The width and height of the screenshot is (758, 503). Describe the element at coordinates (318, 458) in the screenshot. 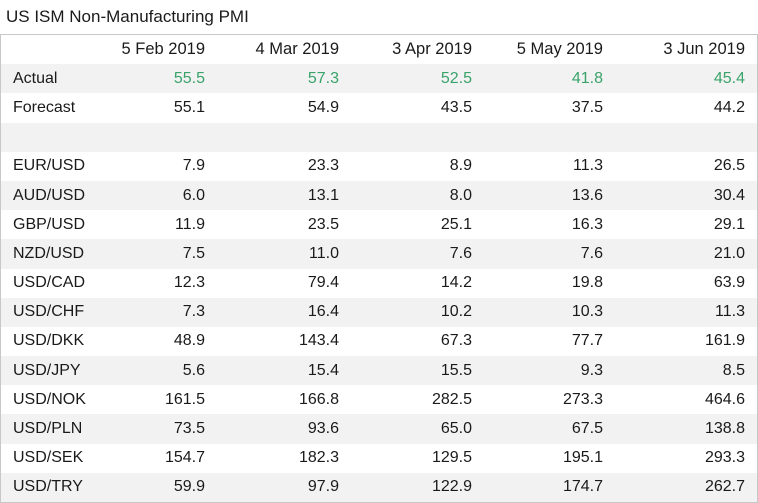

I see `table-cell: 182.3` at that location.